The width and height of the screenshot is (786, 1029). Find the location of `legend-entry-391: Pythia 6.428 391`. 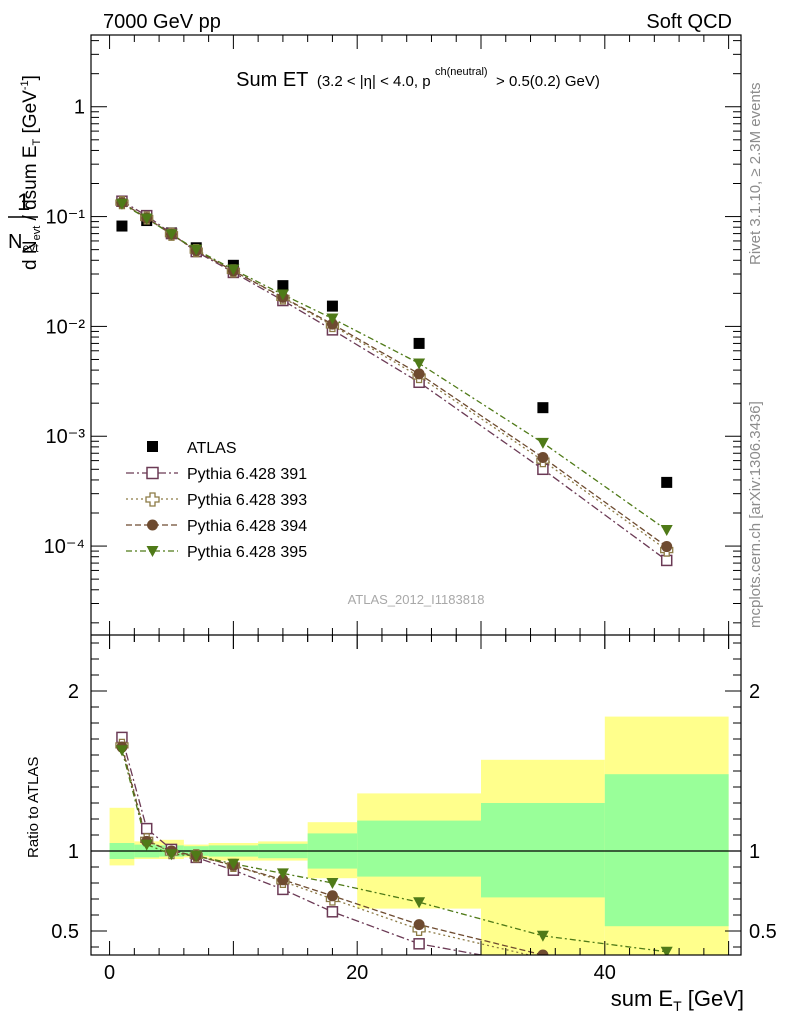

legend-entry-391: Pythia 6.428 391 is located at coordinates (216, 474).